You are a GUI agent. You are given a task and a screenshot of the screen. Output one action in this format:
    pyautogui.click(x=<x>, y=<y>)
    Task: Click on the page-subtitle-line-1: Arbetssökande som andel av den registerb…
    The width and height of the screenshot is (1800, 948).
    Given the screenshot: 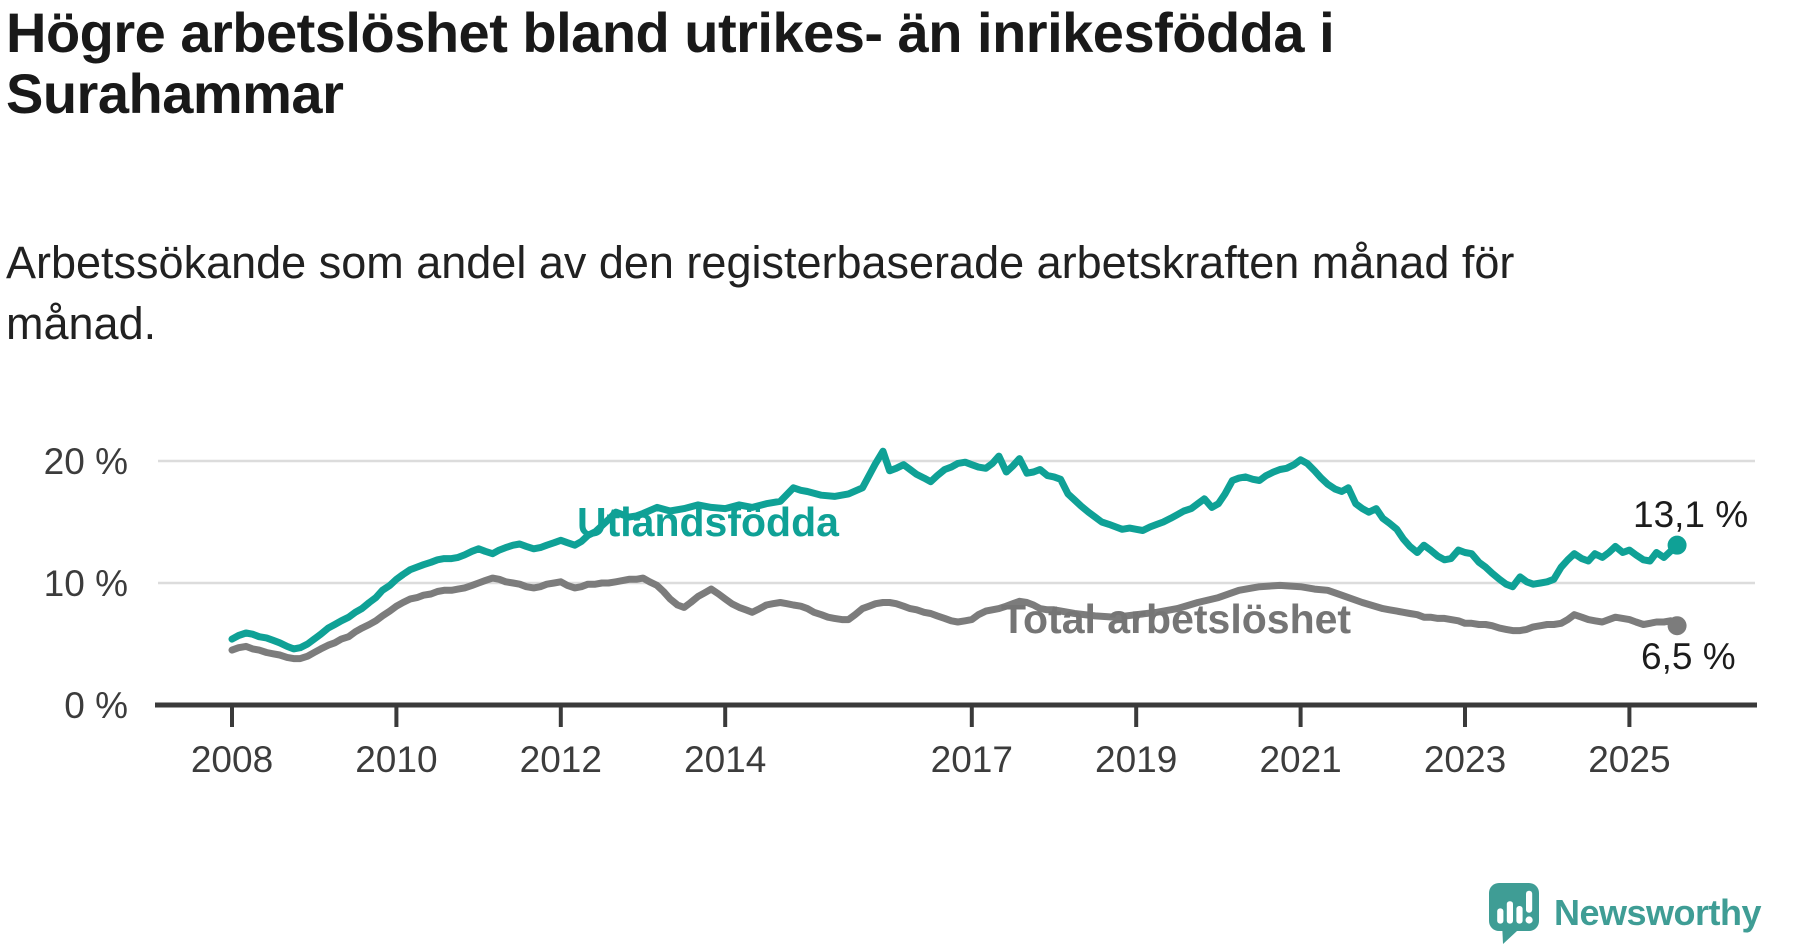 What is the action you would take?
    pyautogui.click(x=760, y=262)
    